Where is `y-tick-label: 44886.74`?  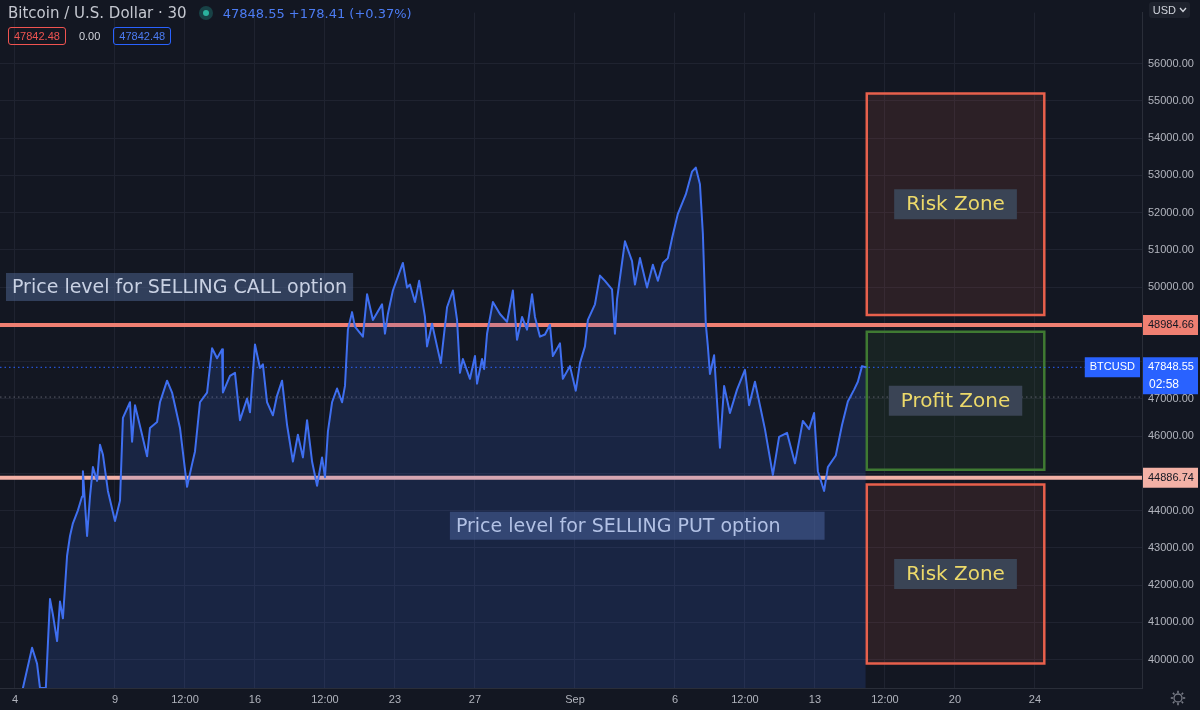
y-tick-label: 44886.74 is located at coordinates (1171, 476).